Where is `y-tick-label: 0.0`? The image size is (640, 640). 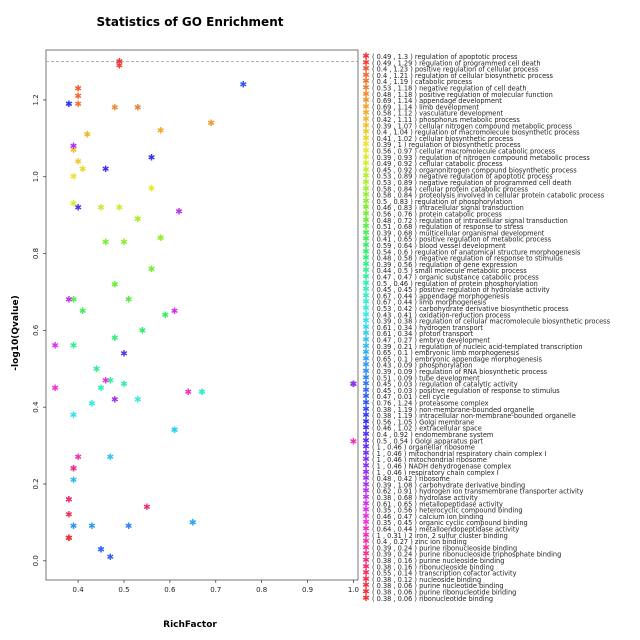
y-tick-label: 0.0 is located at coordinates (36, 560).